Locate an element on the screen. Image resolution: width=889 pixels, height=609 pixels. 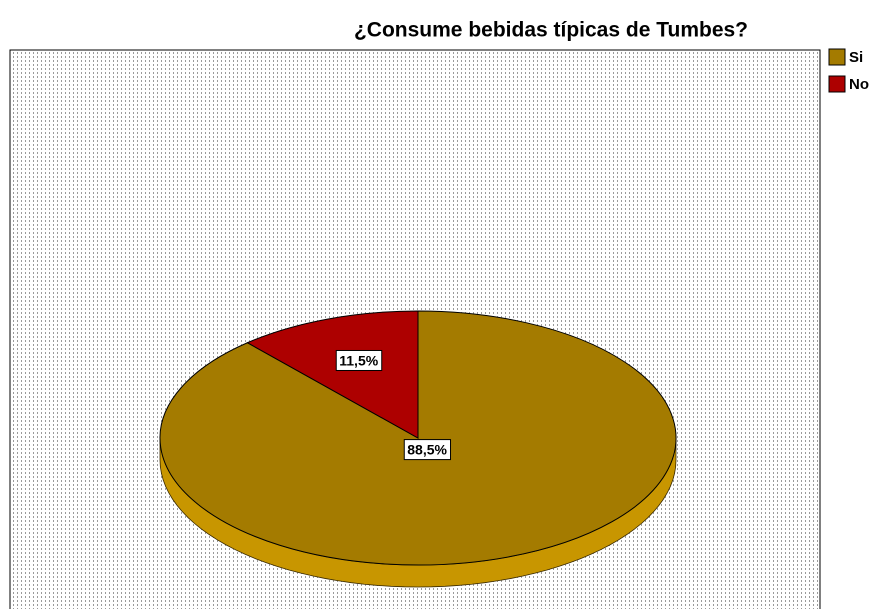
value-label-group: 88,5% is located at coordinates (427, 450).